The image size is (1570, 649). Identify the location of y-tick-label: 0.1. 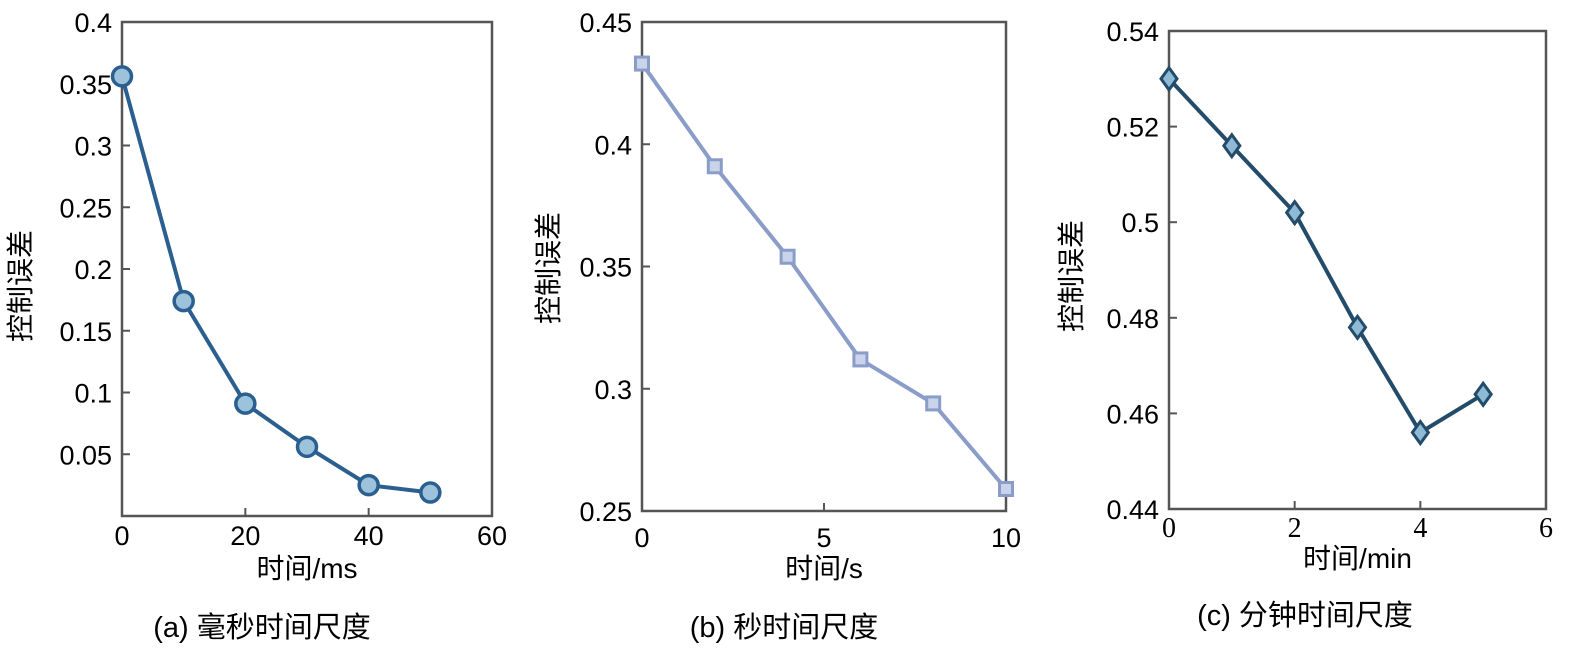
(93, 394).